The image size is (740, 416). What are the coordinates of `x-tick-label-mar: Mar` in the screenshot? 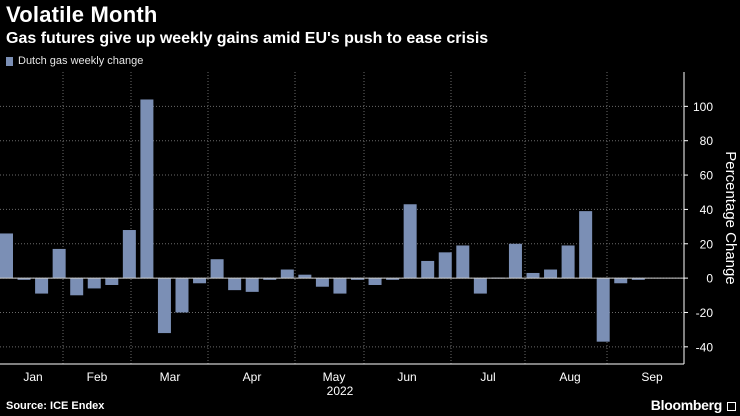 It's located at (170, 377).